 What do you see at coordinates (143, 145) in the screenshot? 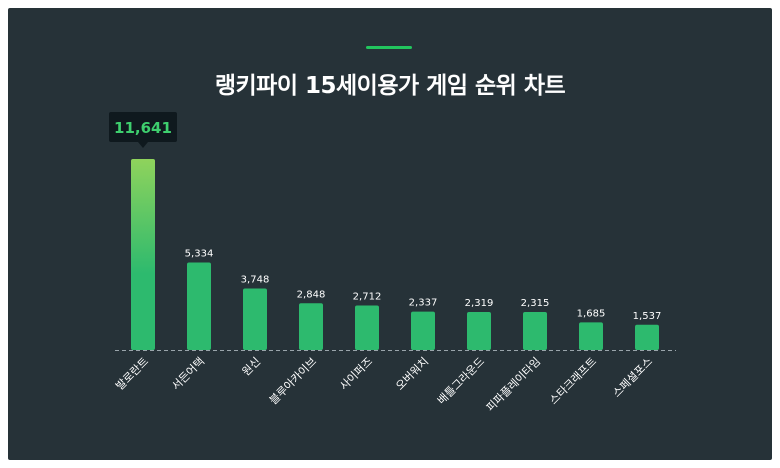
I see `tooltip-pointer` at bounding box center [143, 145].